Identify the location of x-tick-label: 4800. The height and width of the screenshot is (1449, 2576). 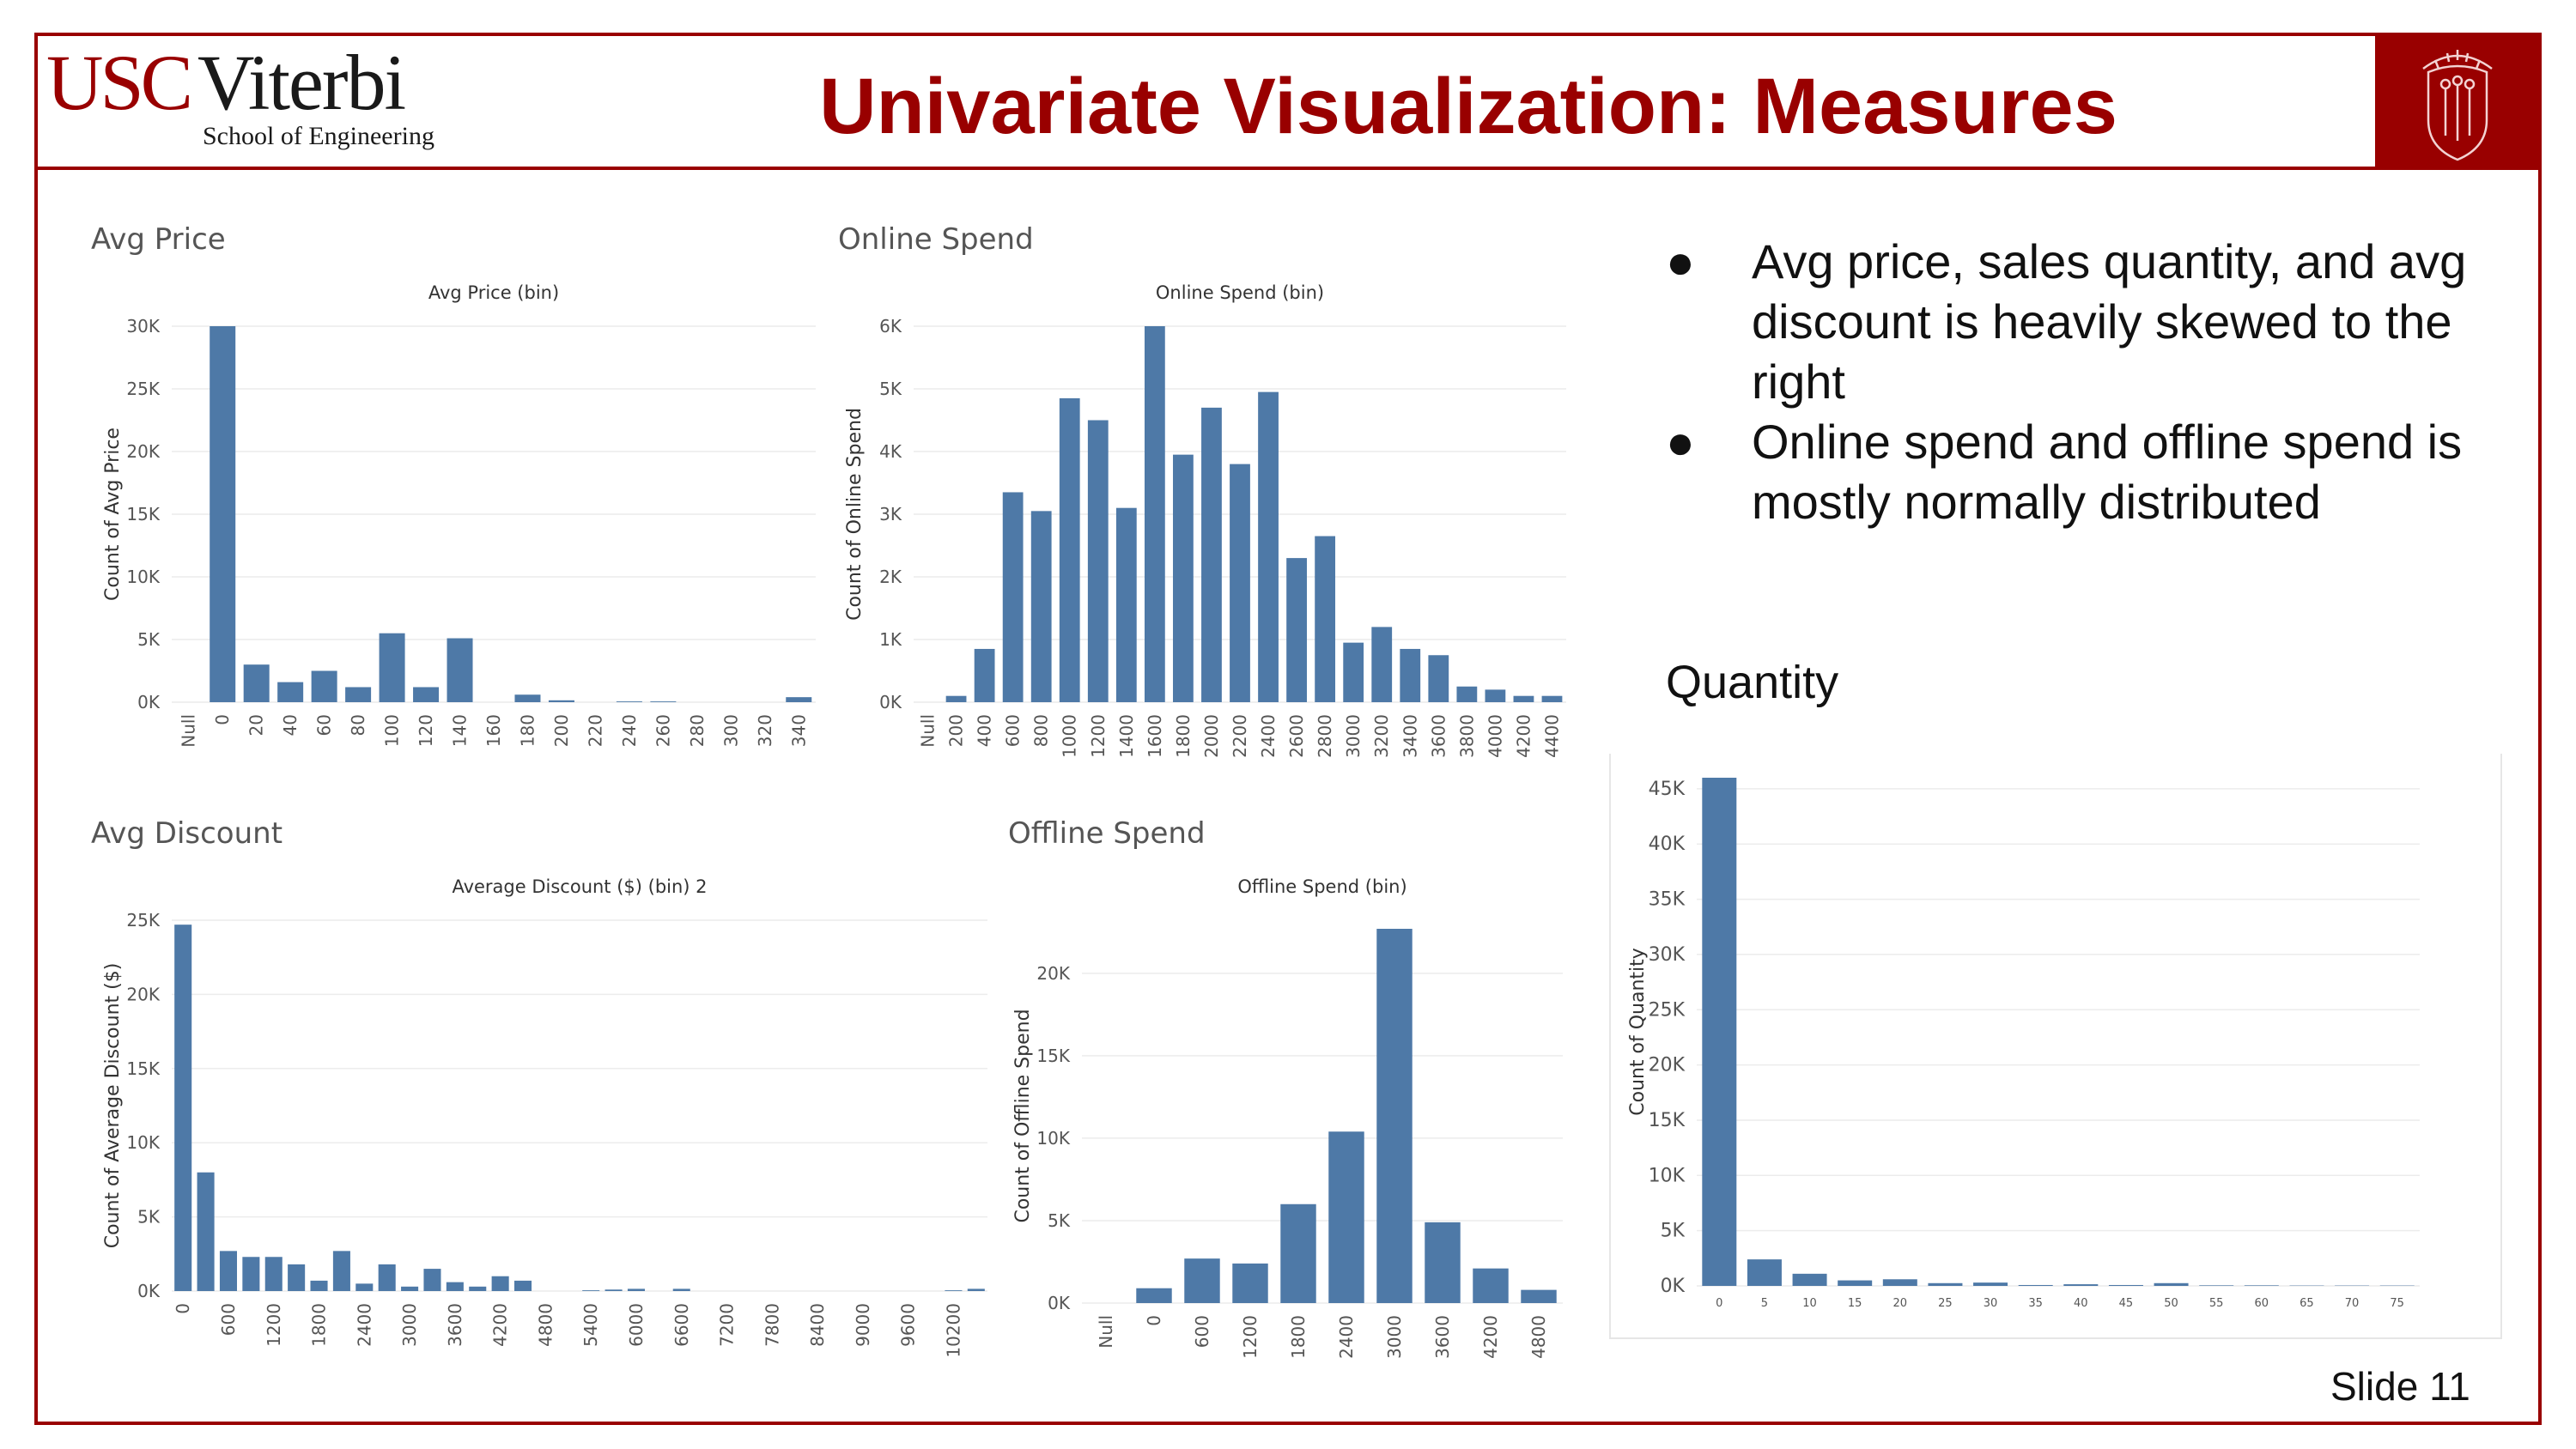
(1539, 1337).